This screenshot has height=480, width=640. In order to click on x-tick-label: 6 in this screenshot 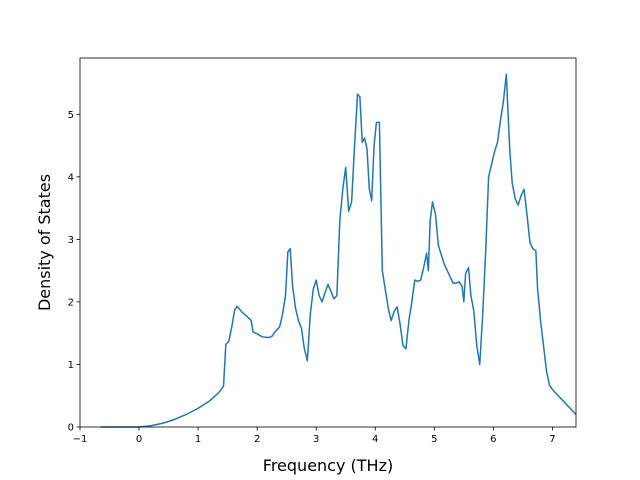, I will do `click(493, 439)`.